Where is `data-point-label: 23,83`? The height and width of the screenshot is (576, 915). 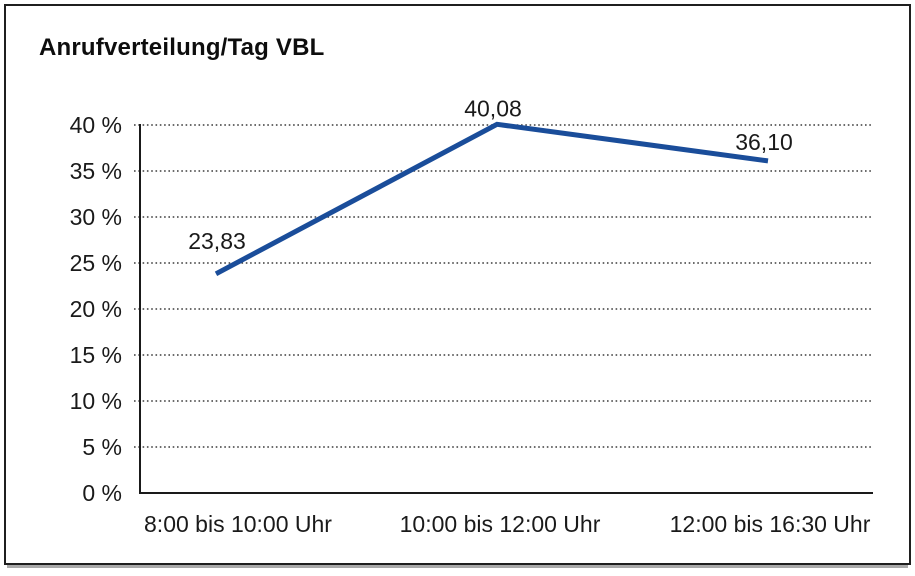 data-point-label: 23,83 is located at coordinates (217, 241).